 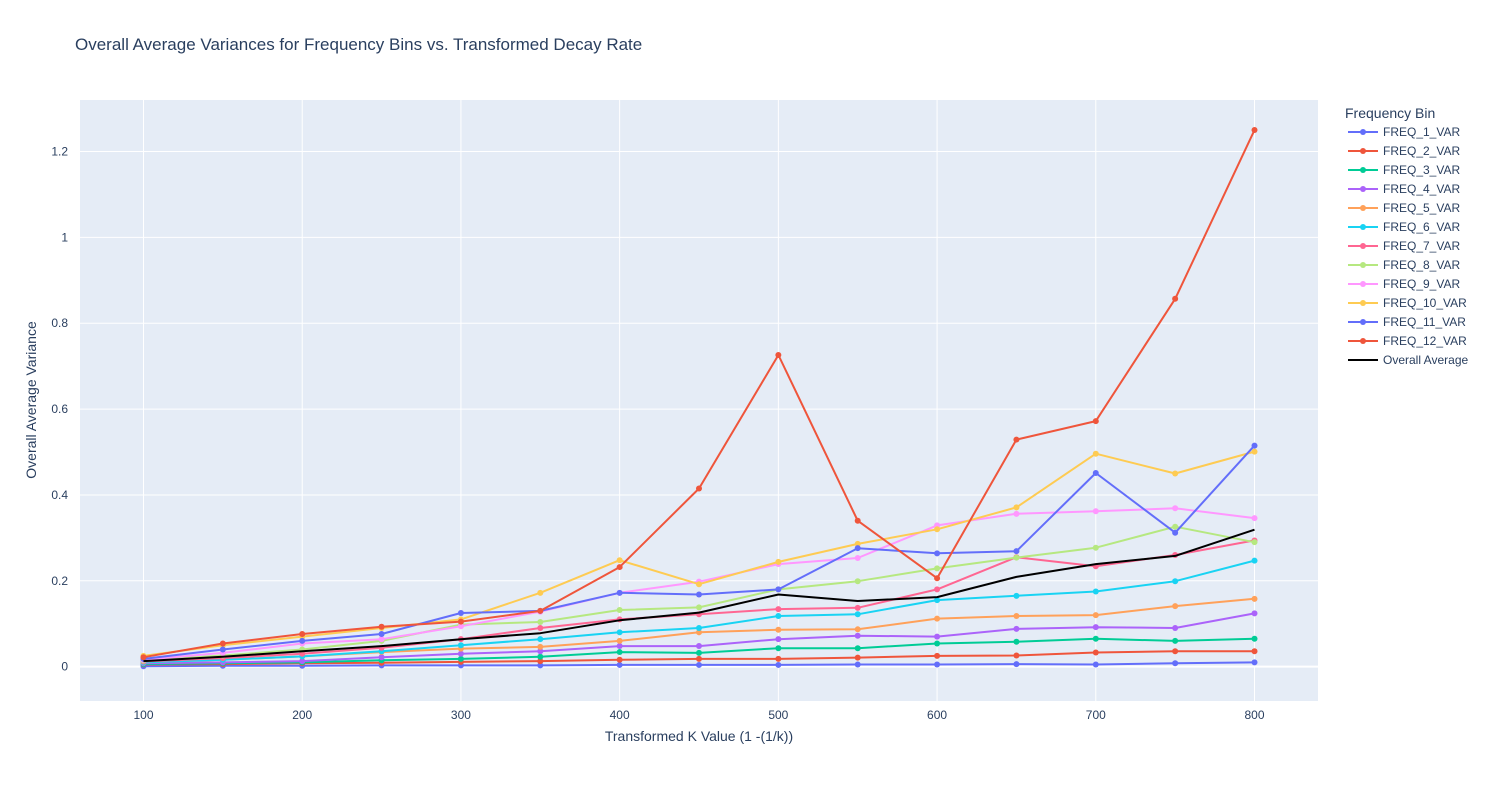 I want to click on legend-item-freq-7-var: FREQ_7_VAR, so click(x=1404, y=246).